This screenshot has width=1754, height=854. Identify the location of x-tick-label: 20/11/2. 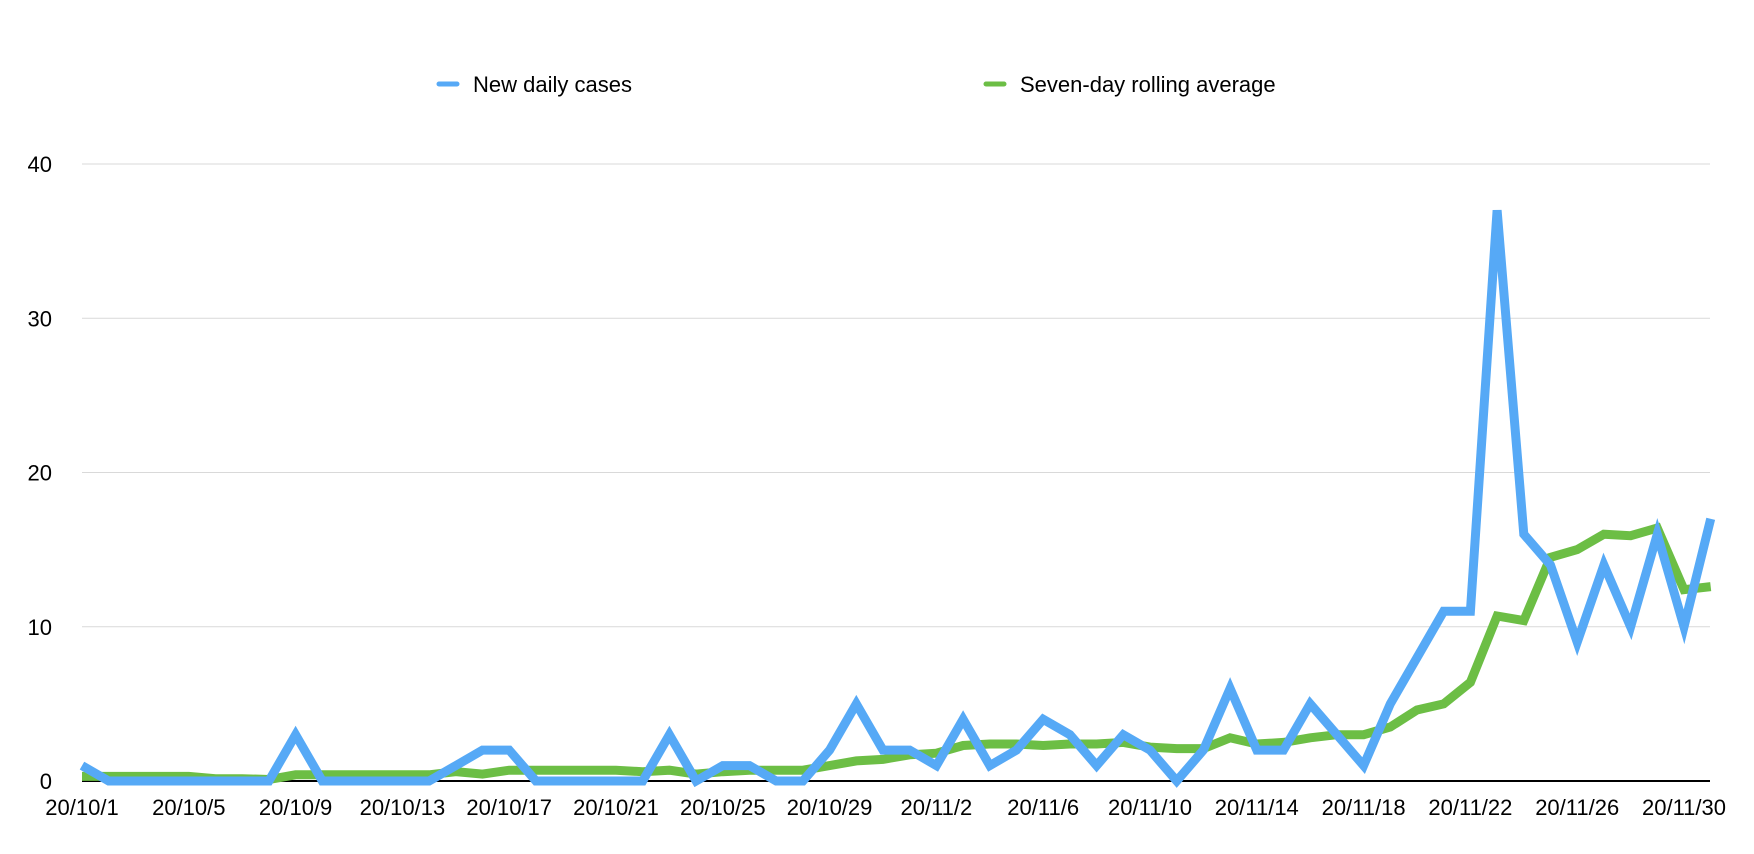
(937, 807).